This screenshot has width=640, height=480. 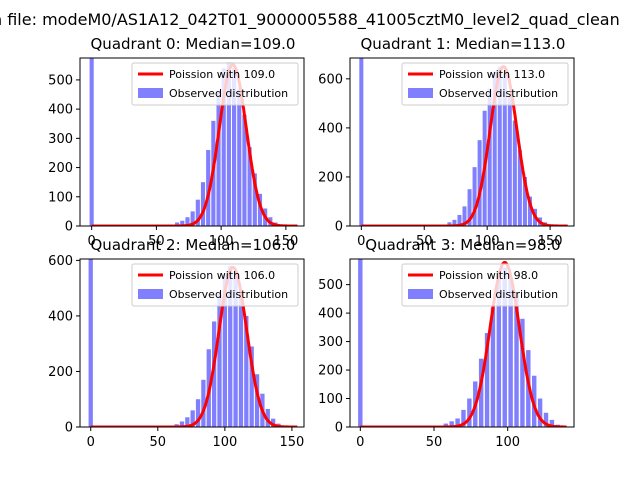 I want to click on y-tick-label: 100, so click(x=330, y=399).